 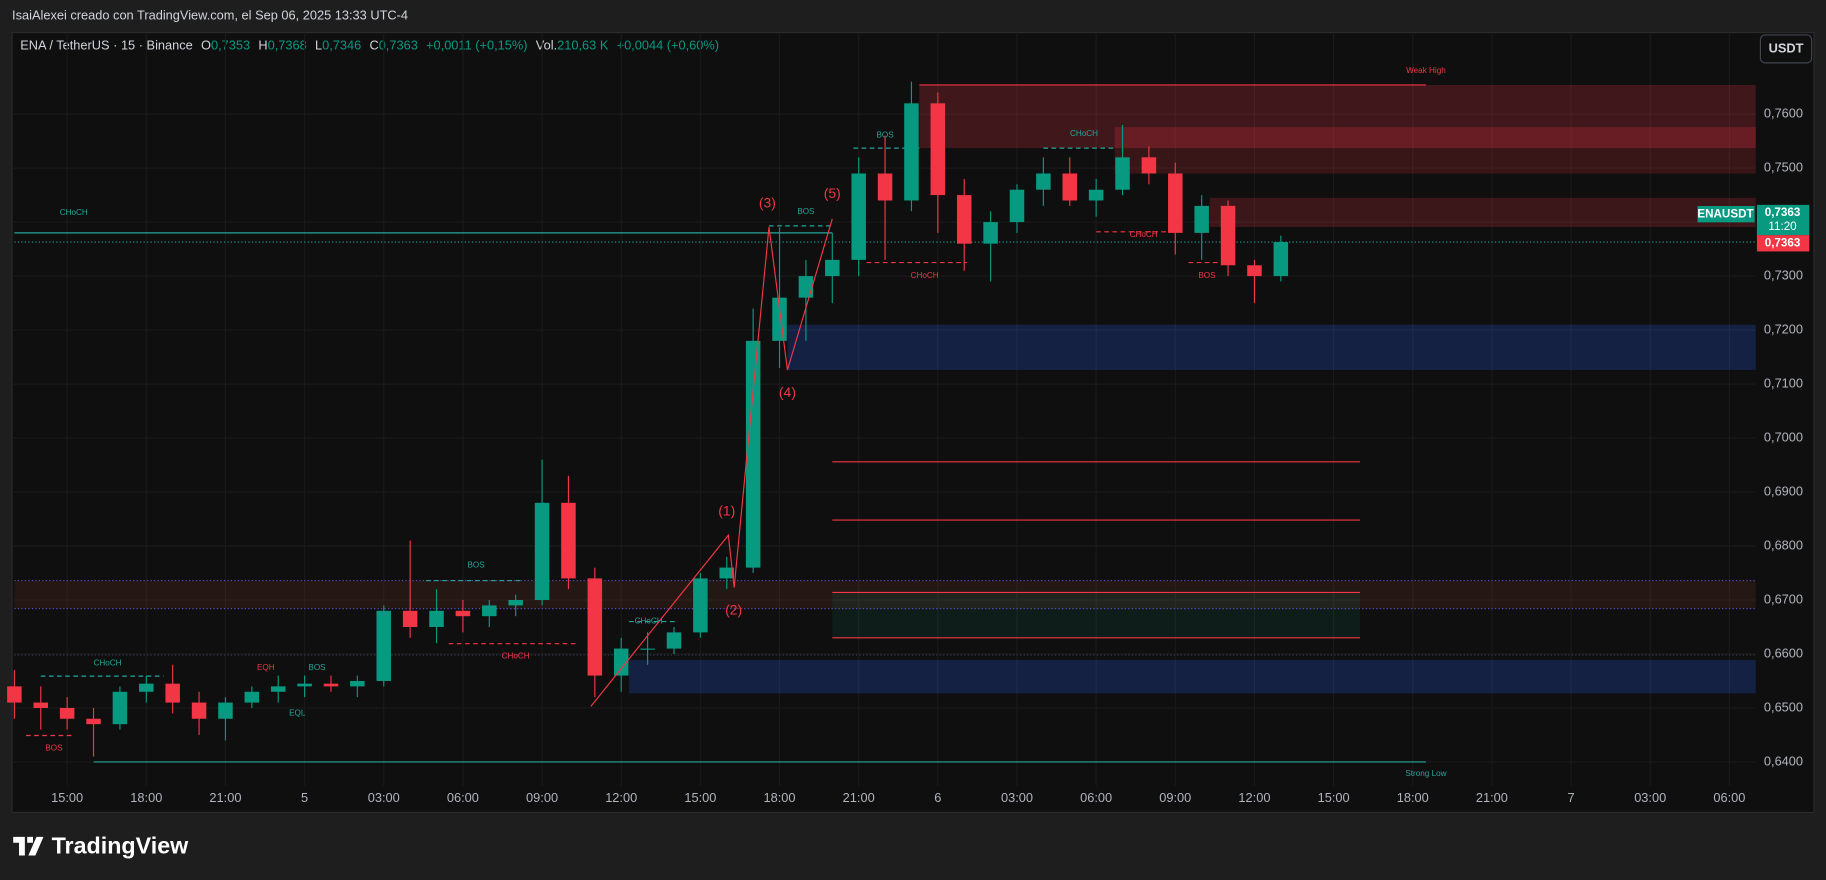 I want to click on y-tick-label: 0,6800, so click(x=1783, y=544).